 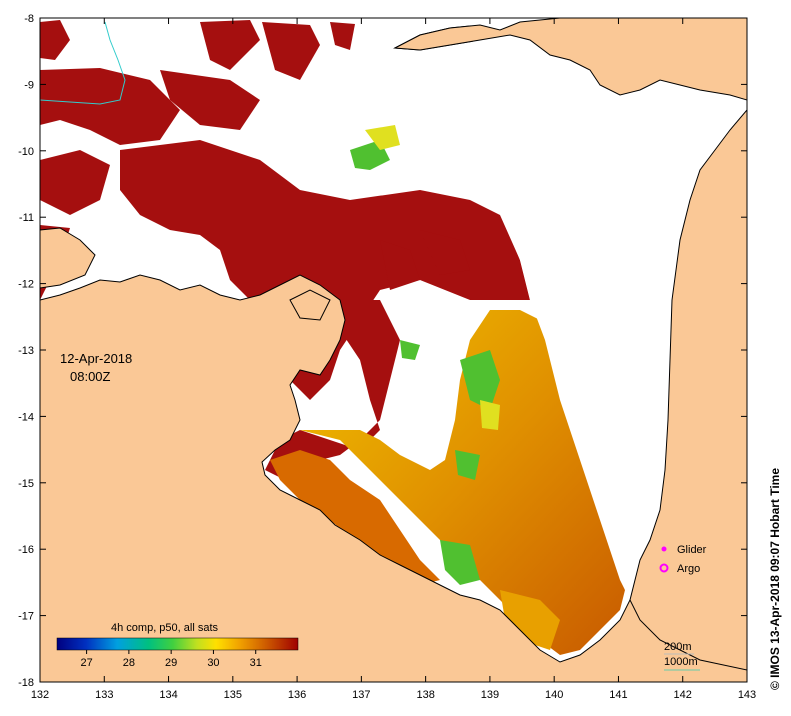 I want to click on sst-yellow-patches, so click(x=432, y=277).